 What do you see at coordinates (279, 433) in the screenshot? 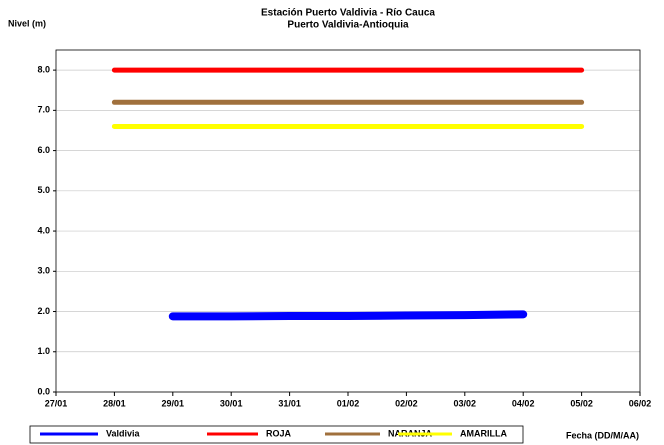
I see `legend-label: ROJA` at bounding box center [279, 433].